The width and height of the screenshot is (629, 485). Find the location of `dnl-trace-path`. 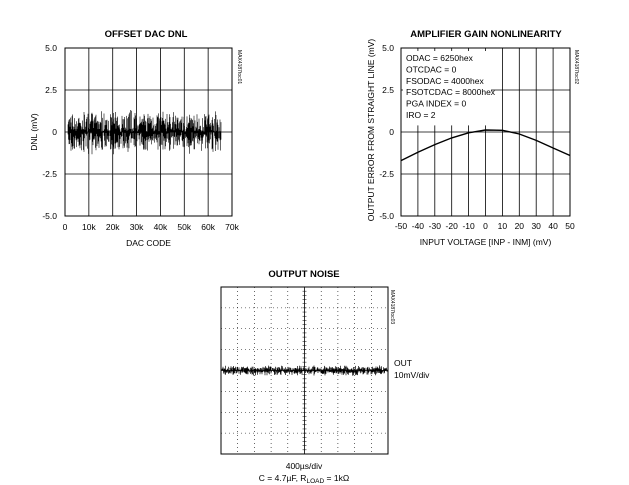

dnl-trace-path is located at coordinates (144, 132).